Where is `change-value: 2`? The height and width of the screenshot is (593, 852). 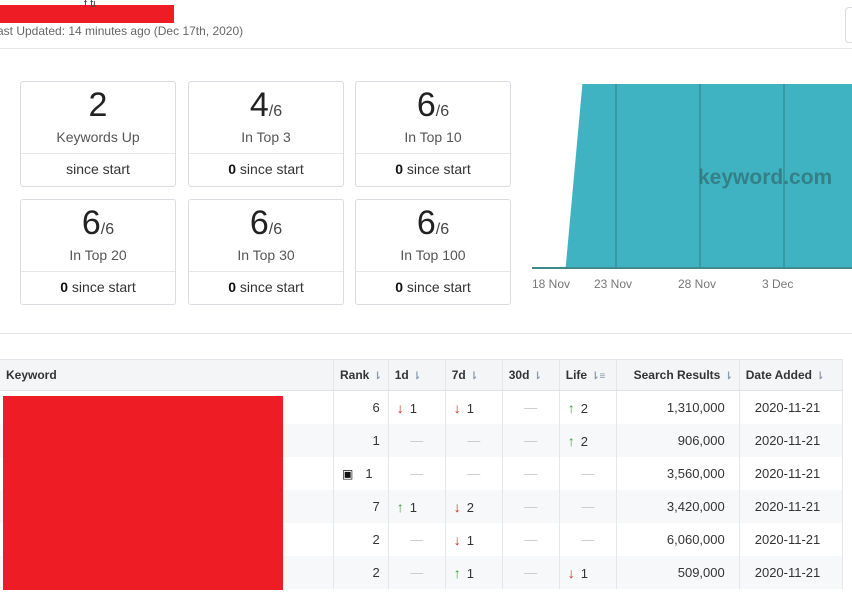 change-value: 2 is located at coordinates (584, 408).